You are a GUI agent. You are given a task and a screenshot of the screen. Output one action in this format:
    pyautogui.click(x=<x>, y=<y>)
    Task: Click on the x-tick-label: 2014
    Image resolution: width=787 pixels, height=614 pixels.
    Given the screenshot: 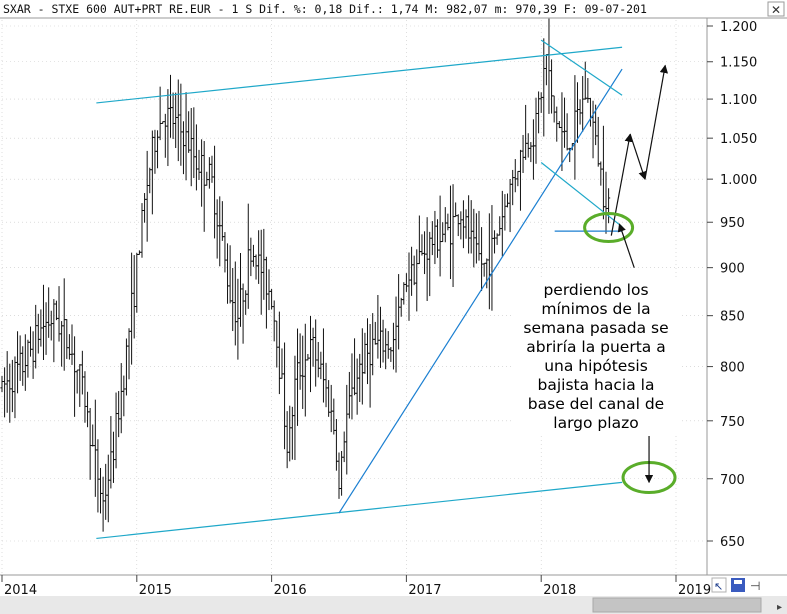 What is the action you would take?
    pyautogui.click(x=20, y=590)
    